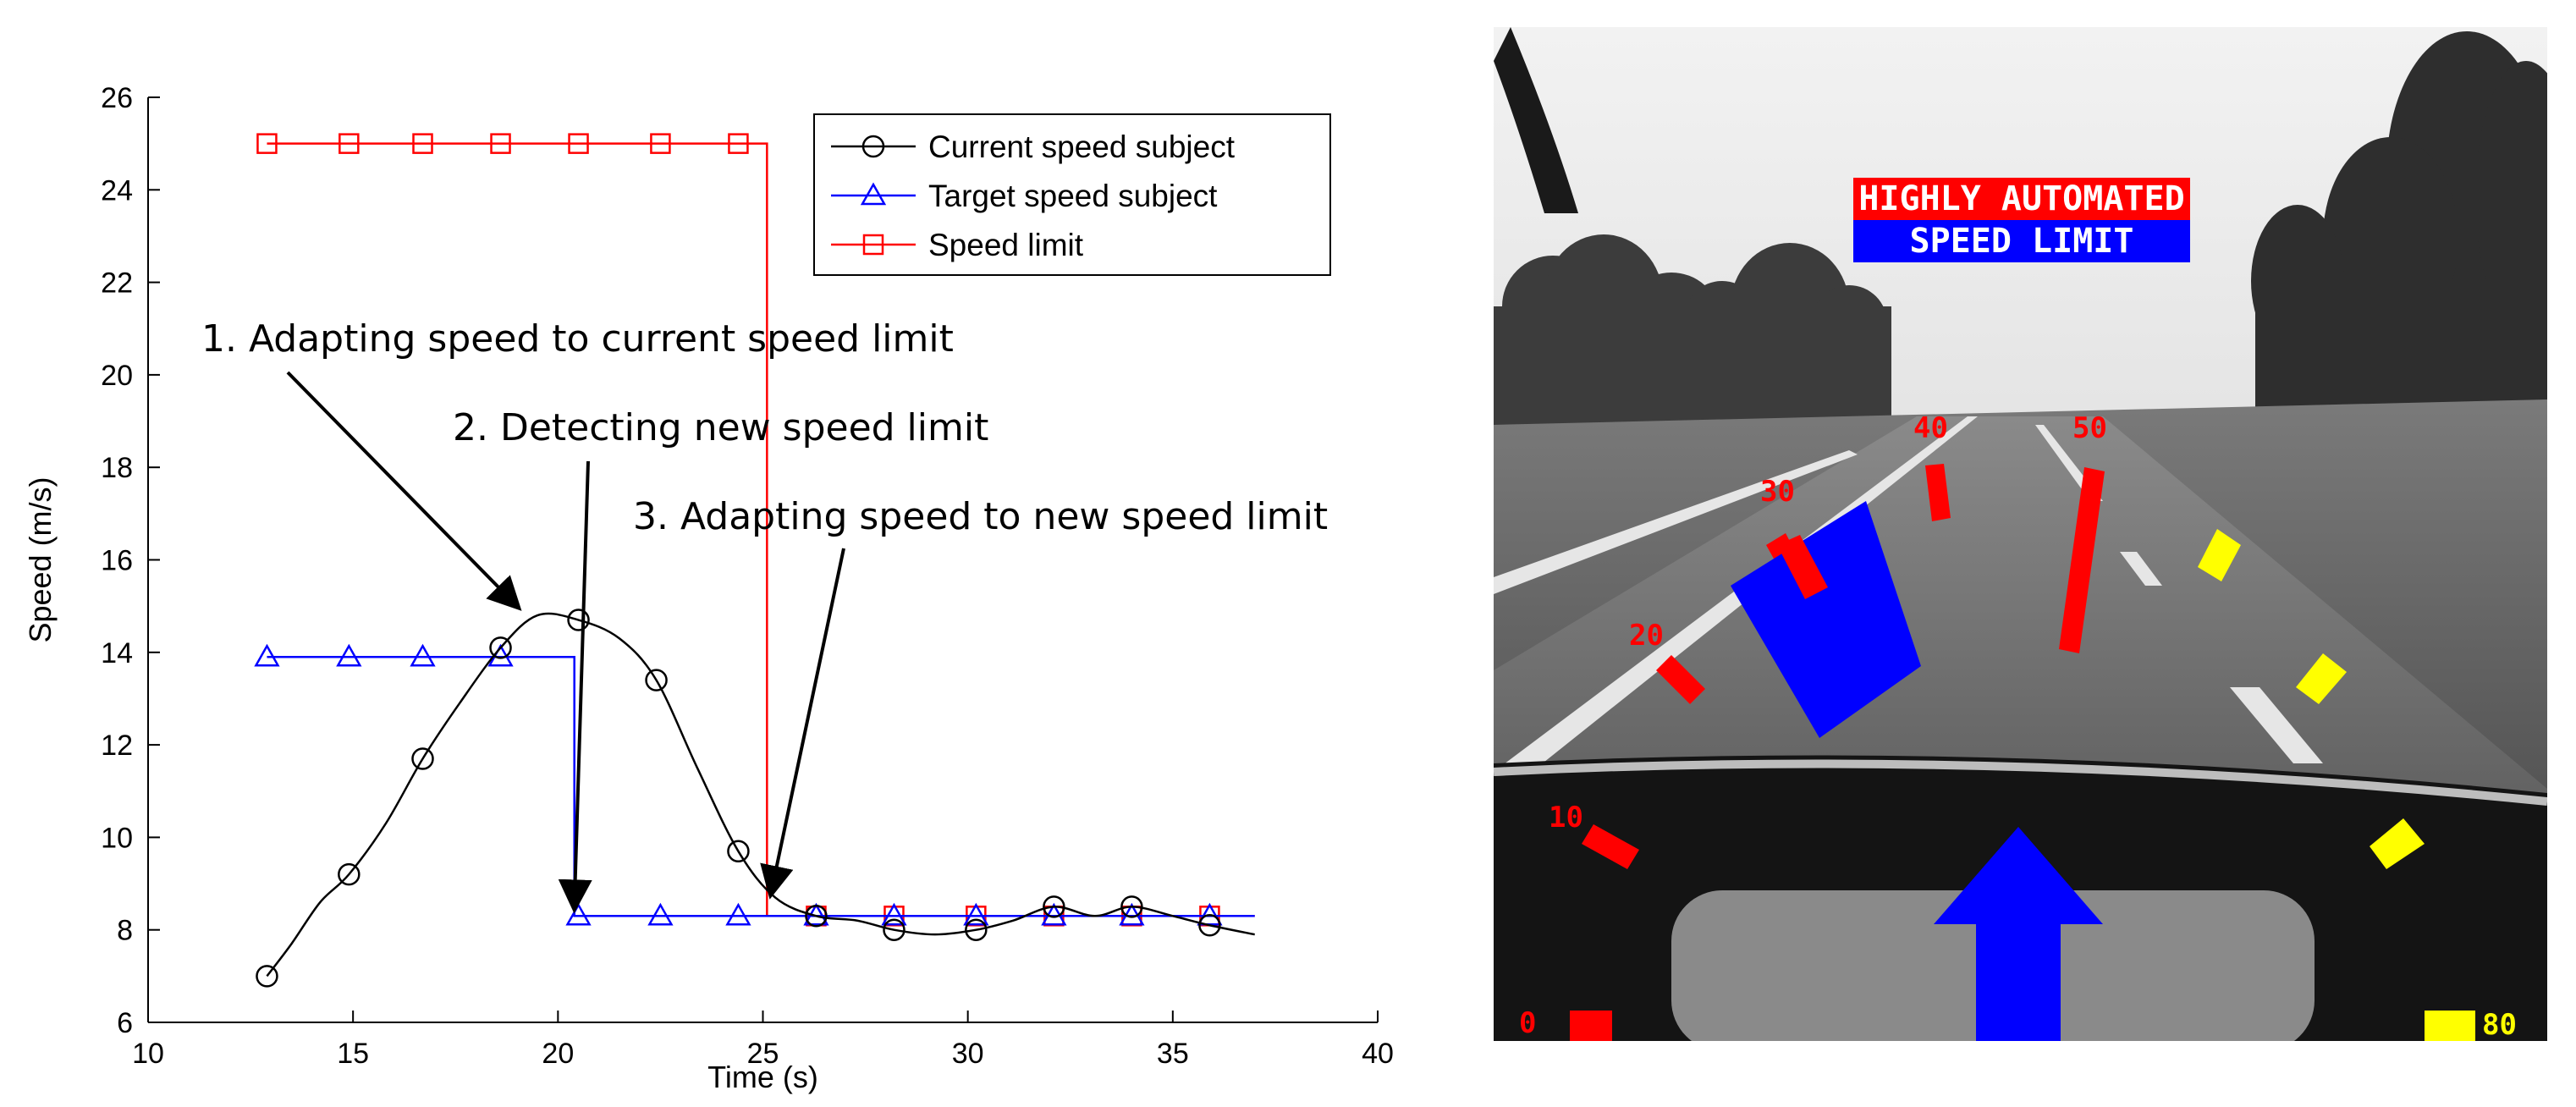 The height and width of the screenshot is (1107, 2576). What do you see at coordinates (968, 1054) in the screenshot?
I see `x-tick-label: 30` at bounding box center [968, 1054].